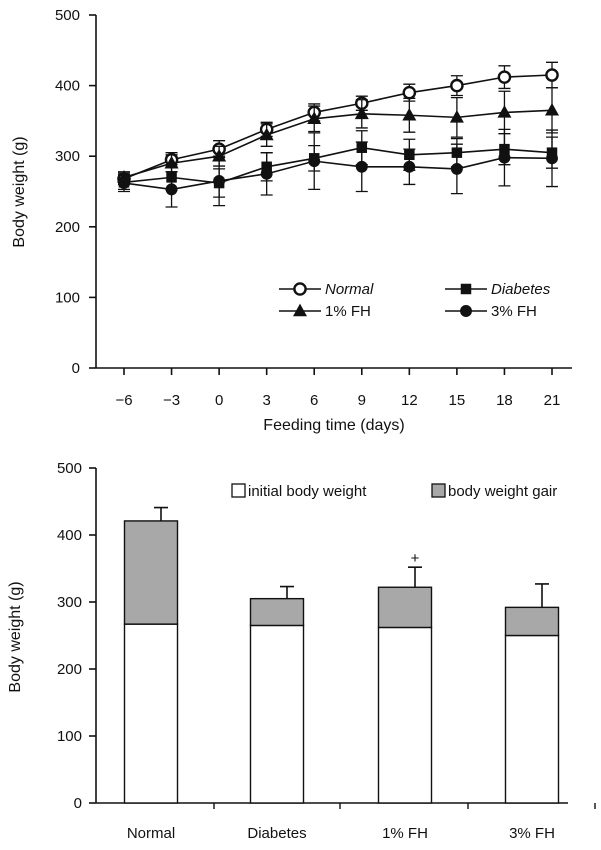 This screenshot has width=601, height=850. I want to click on bar-group-1pct-fh, so click(405, 685).